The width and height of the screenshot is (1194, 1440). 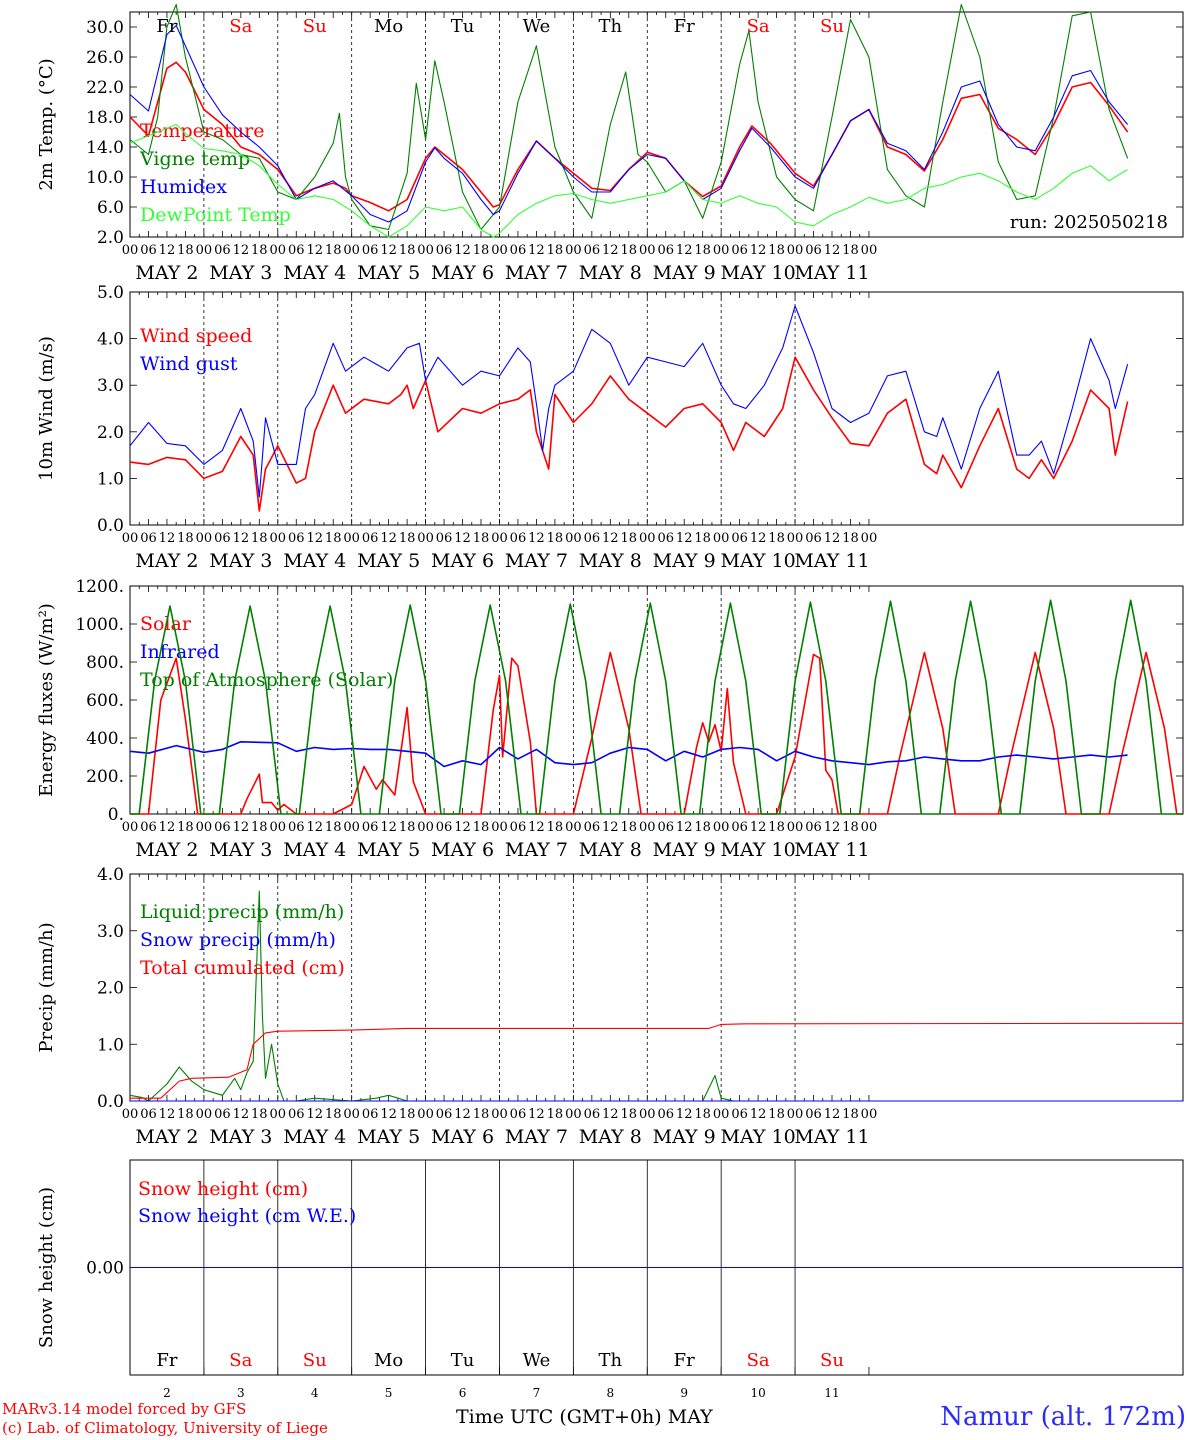 I want to click on weekday-label-top: Su, so click(x=315, y=26).